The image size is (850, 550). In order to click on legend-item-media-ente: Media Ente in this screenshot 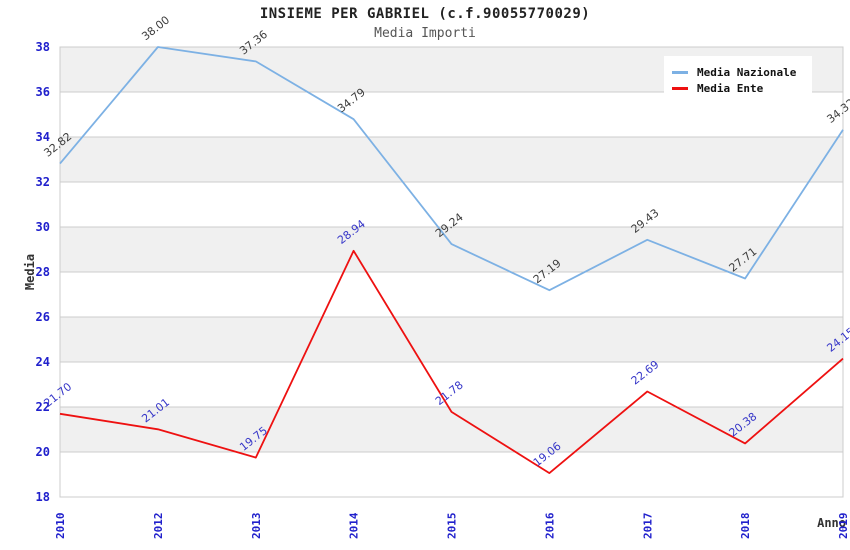, I will do `click(738, 88)`.